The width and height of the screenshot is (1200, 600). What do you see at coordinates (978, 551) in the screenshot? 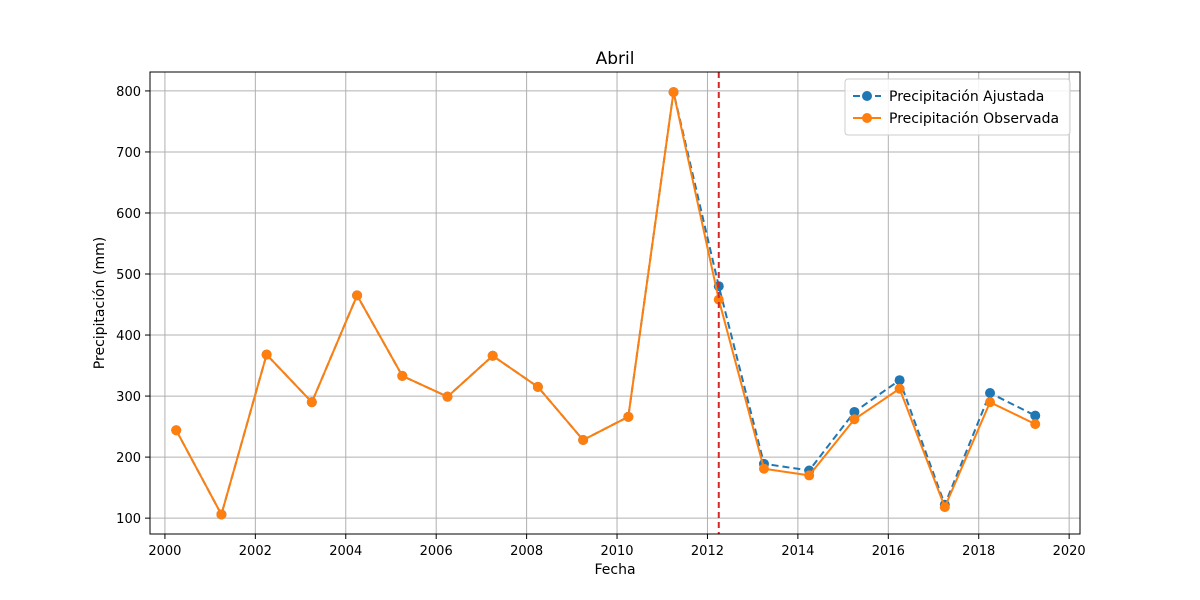
I see `x-tick-label: 2018` at bounding box center [978, 551].